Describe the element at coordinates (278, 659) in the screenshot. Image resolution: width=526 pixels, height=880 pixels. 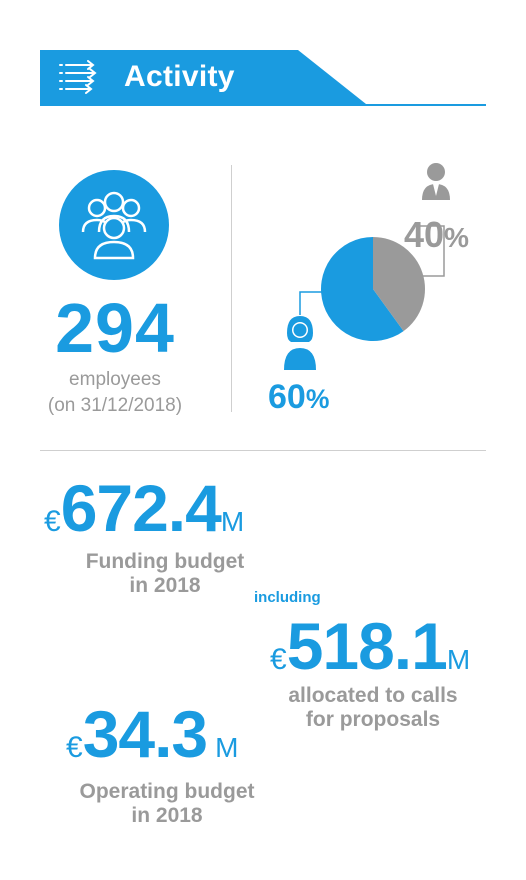
I see `calls-currency: €` at that location.